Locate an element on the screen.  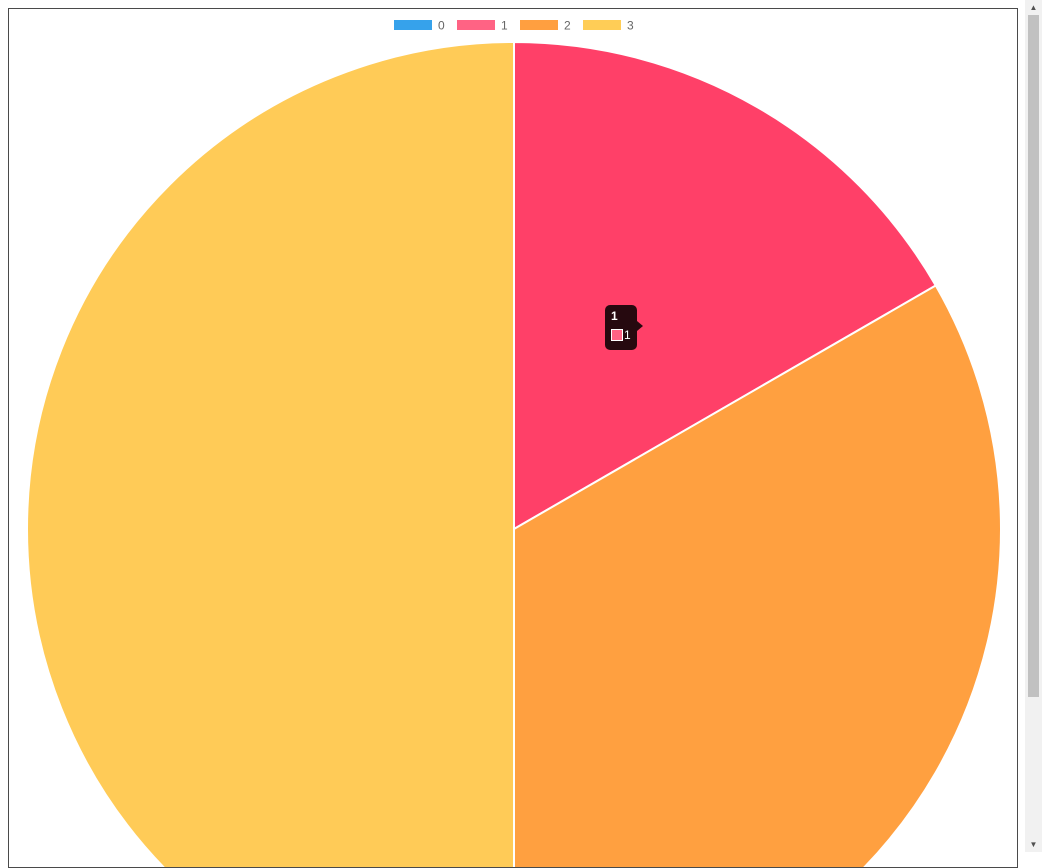
legend-item-2: 2 is located at coordinates (545, 26).